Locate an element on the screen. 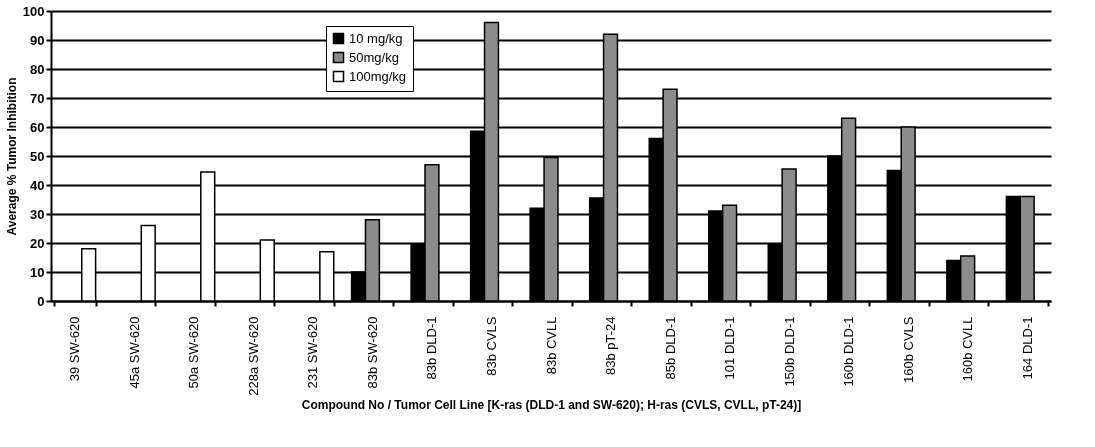 The image size is (1095, 447). x-tick-label: 160b DLD-1 is located at coordinates (849, 351).